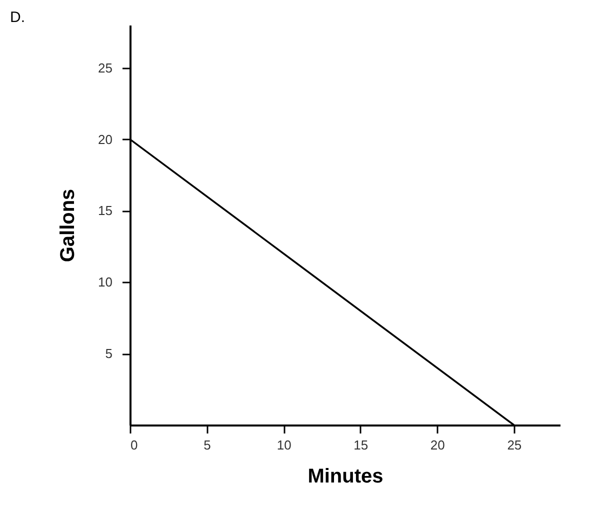 The height and width of the screenshot is (531, 595). I want to click on x-axis-title: Minutes, so click(346, 477).